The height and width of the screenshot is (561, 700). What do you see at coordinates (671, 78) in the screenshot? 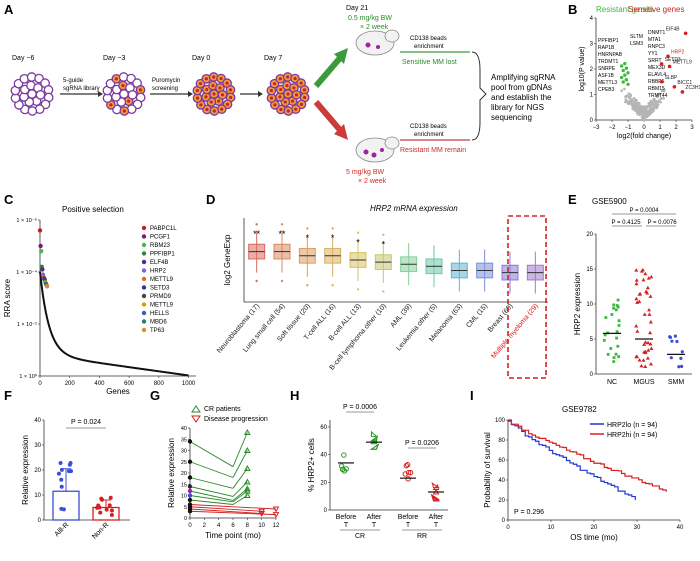
I see `sensitive-gene-label: SLBP` at bounding box center [671, 78].